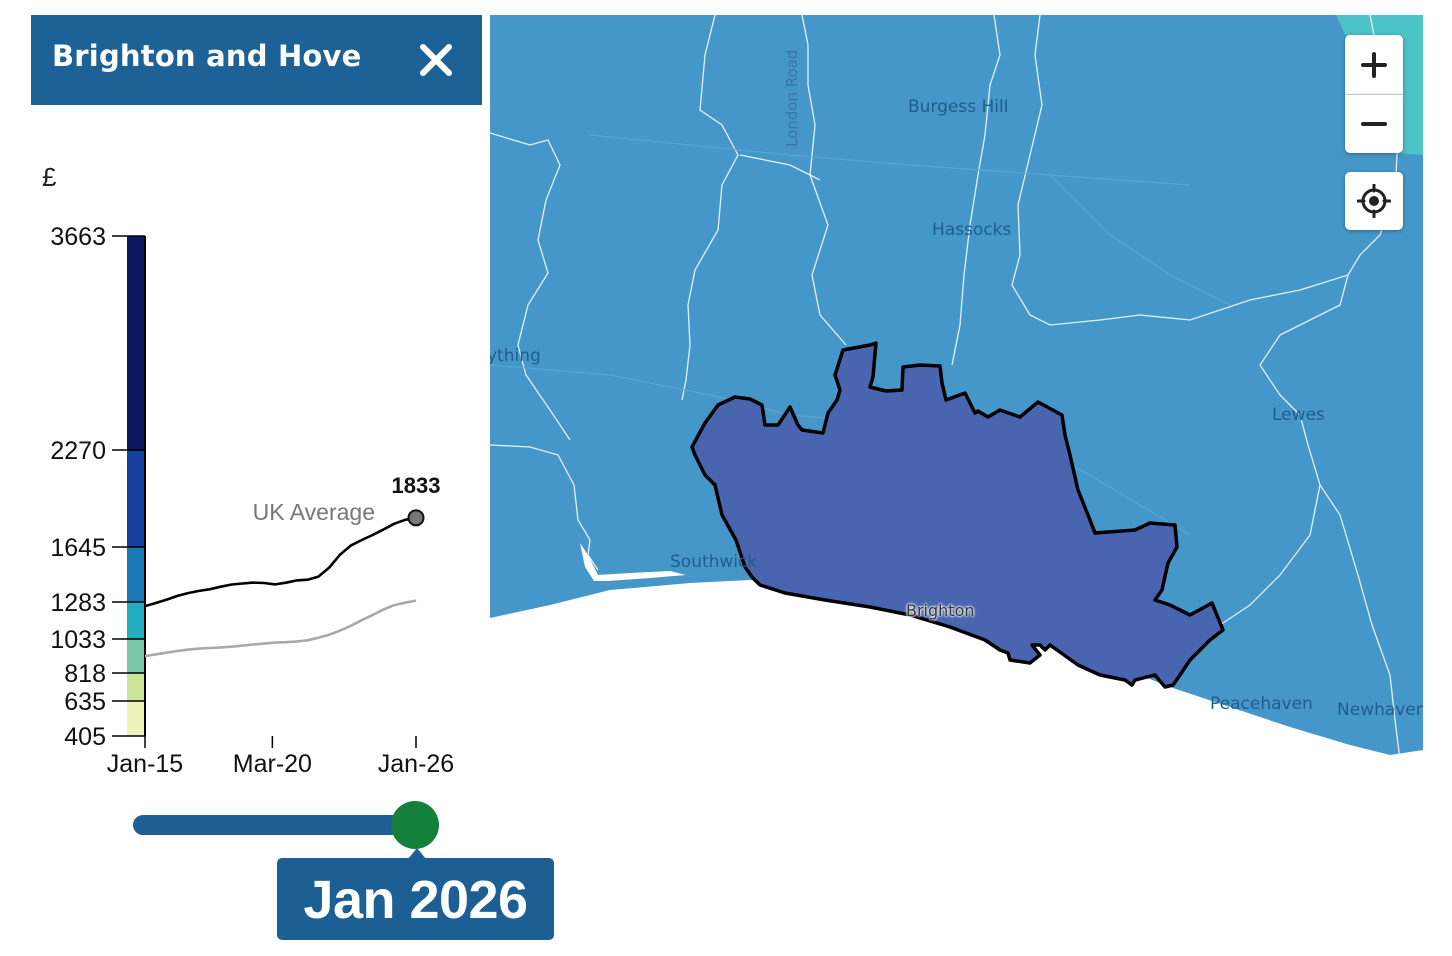  What do you see at coordinates (792, 98) in the screenshot?
I see `road-label-london-road: London Road` at bounding box center [792, 98].